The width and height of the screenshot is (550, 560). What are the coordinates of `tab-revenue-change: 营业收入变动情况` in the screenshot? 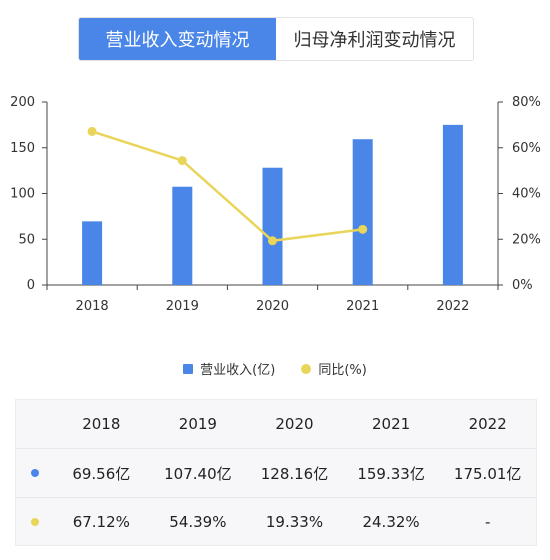 It's located at (177, 39).